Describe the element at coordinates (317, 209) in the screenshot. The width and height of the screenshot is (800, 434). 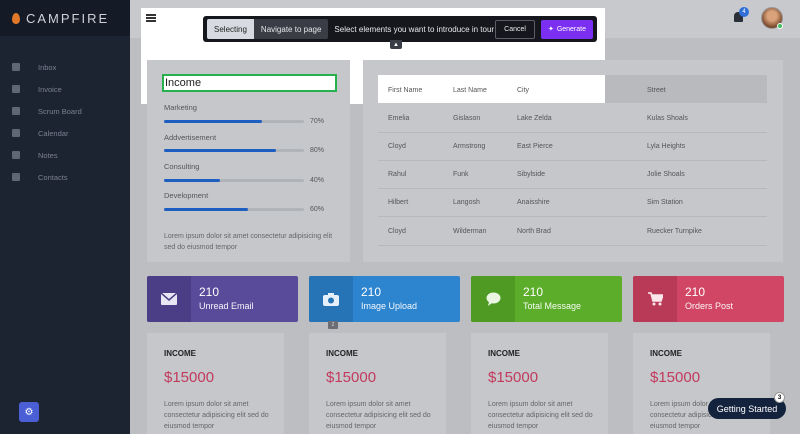
I see `progress-percent: 60%` at that location.